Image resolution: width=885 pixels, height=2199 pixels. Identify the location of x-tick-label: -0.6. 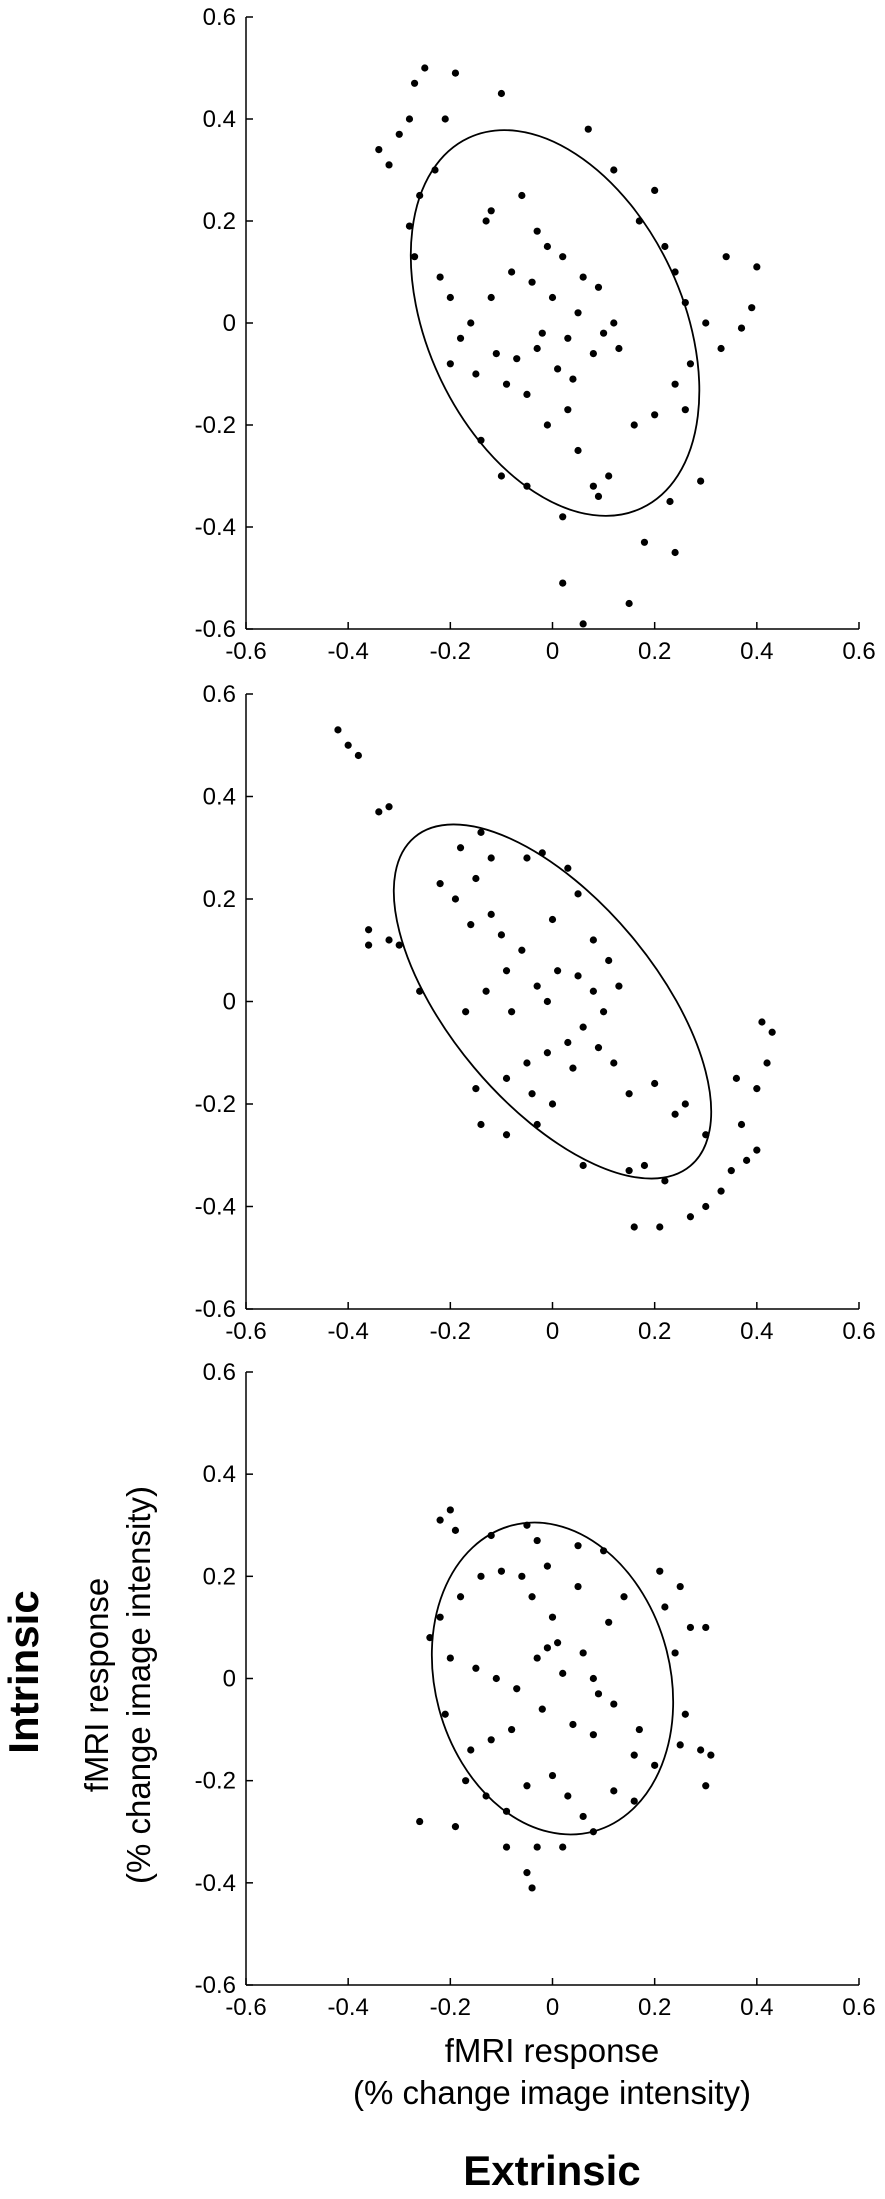
(245, 2007).